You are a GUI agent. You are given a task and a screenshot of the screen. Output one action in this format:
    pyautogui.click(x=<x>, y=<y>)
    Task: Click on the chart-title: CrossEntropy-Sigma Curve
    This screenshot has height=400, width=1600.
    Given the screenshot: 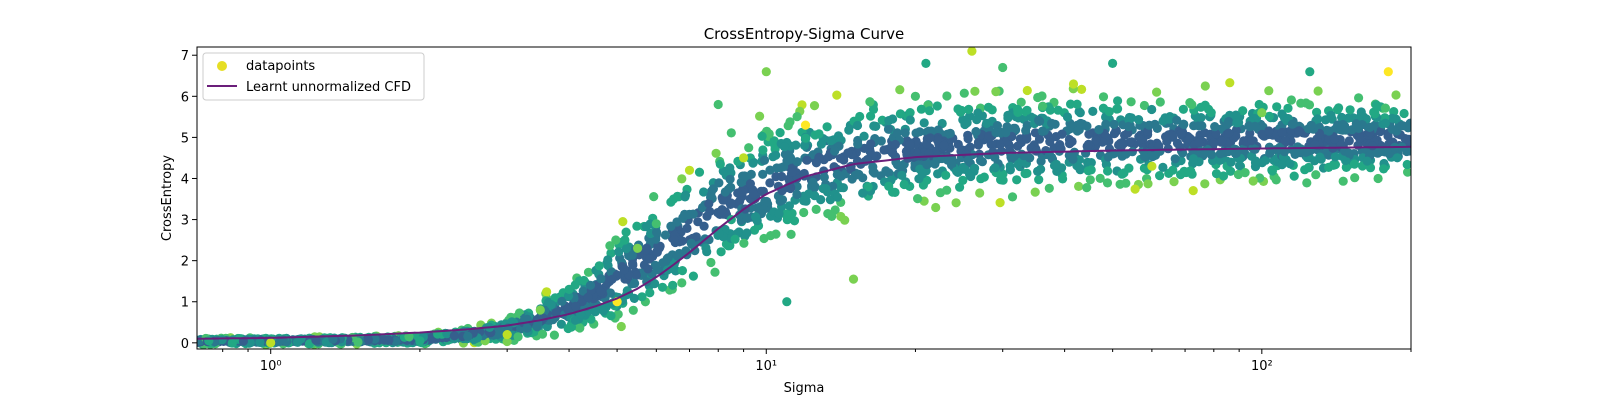 What is the action you would take?
    pyautogui.click(x=804, y=34)
    